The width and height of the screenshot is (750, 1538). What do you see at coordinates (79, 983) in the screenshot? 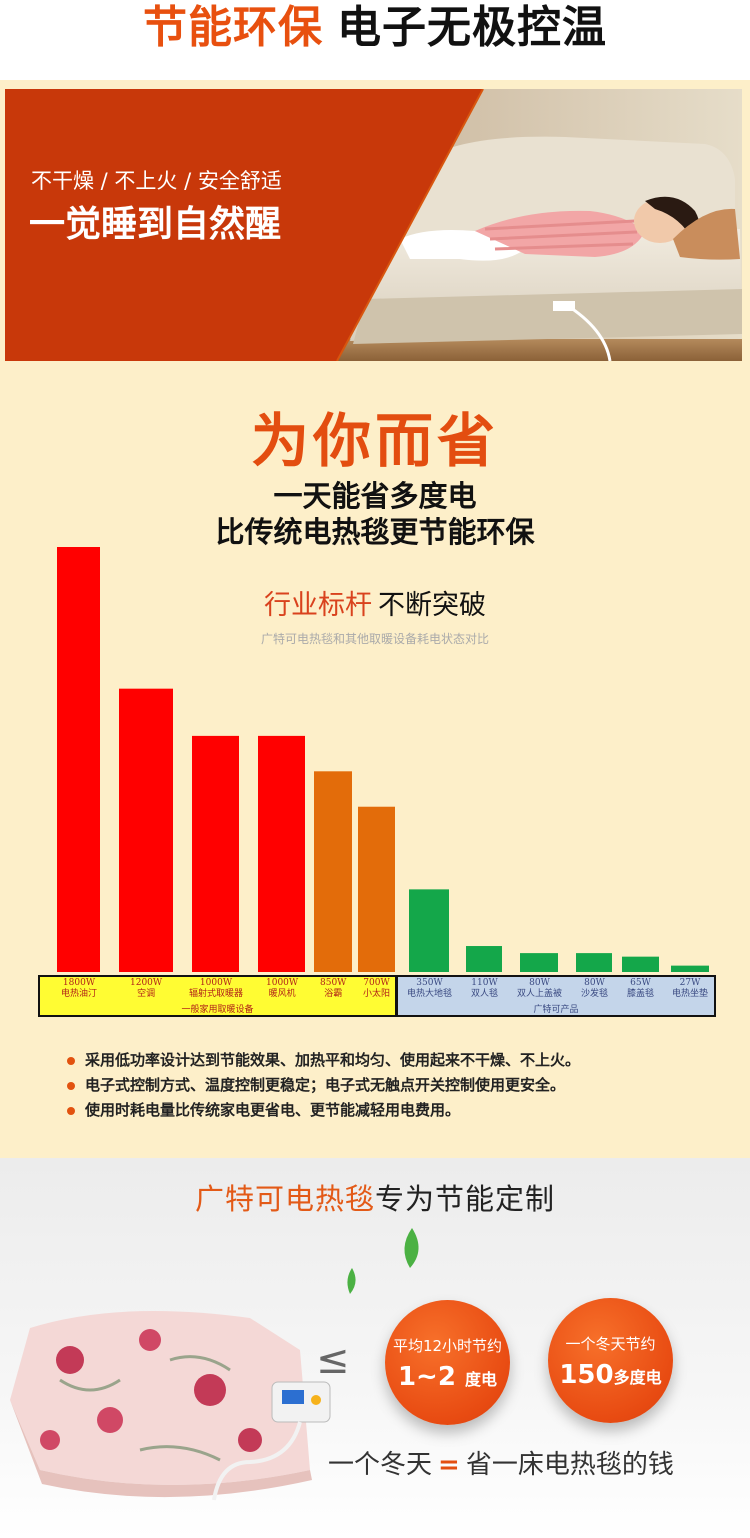
I see `legend-wattage: 1800W` at bounding box center [79, 983].